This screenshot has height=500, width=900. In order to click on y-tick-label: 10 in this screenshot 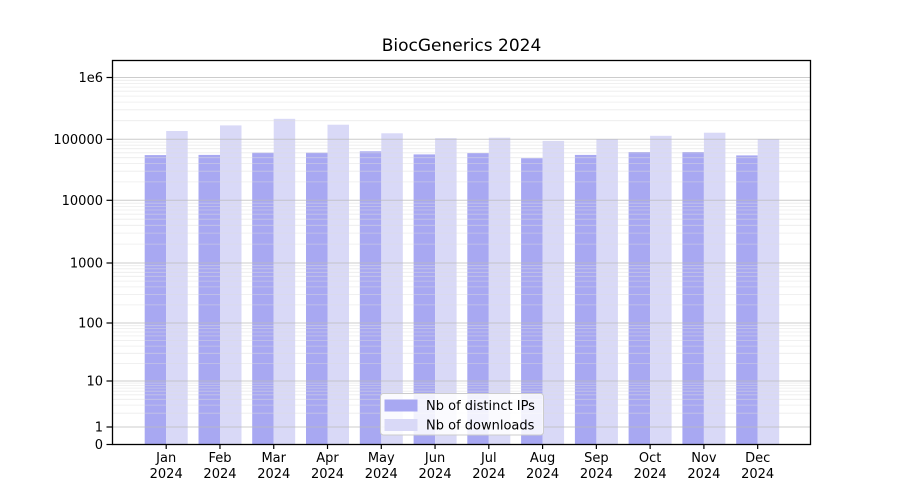, I will do `click(94, 382)`.